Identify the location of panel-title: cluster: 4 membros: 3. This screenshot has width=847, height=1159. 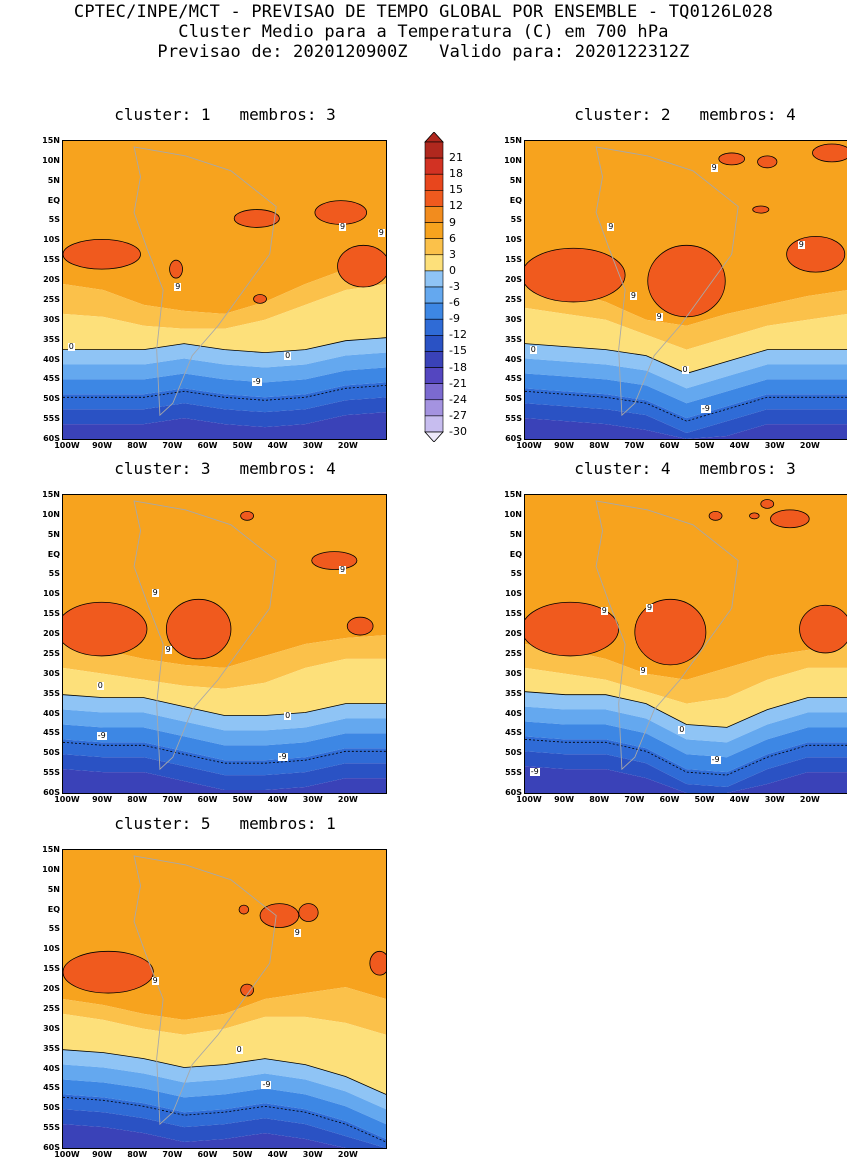
(685, 468).